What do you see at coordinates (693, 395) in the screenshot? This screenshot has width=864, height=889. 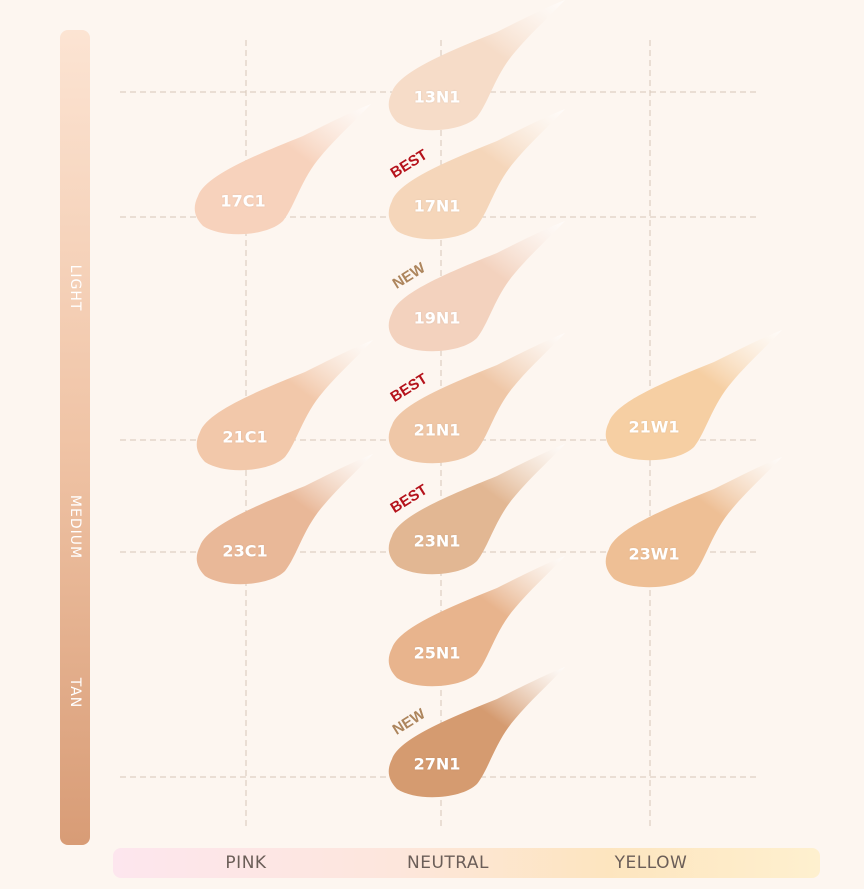 I see `shade-swatch-21w1` at bounding box center [693, 395].